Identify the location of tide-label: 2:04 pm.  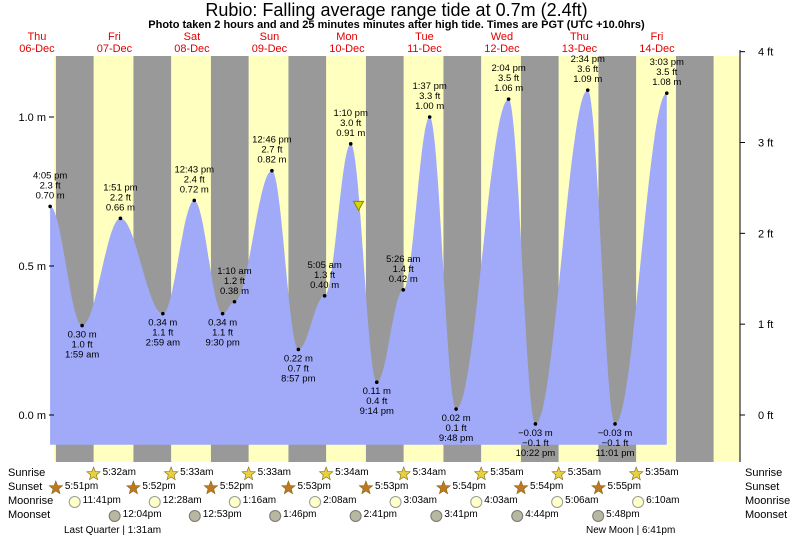
(508, 68).